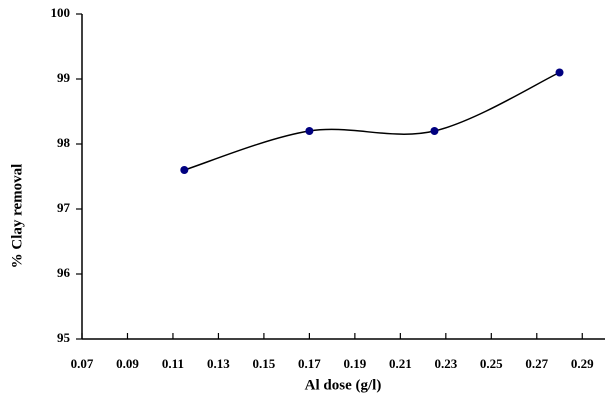 Image resolution: width=614 pixels, height=402 pixels. I want to click on y-tick-label: 96, so click(64, 272).